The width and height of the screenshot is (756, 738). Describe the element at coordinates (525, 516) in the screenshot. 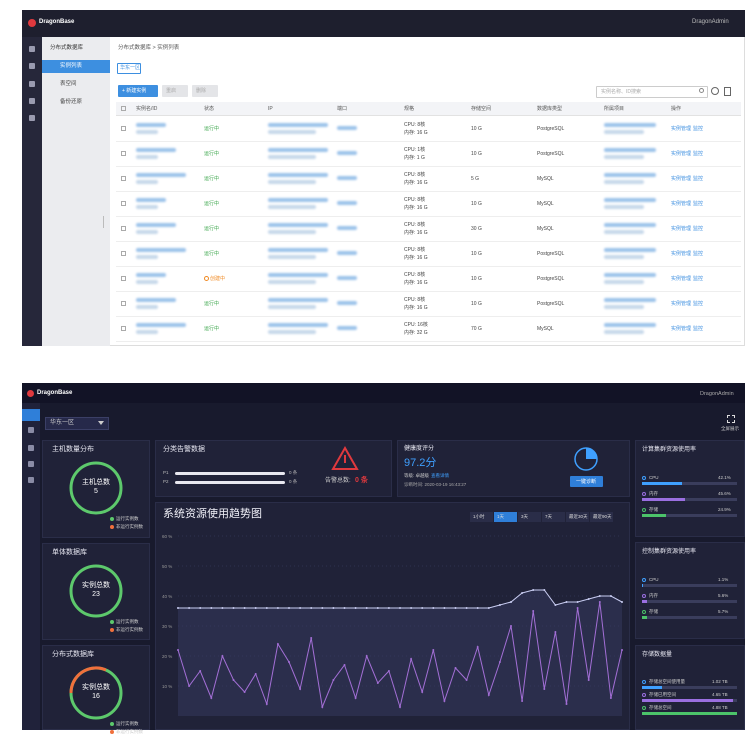

I see `range-tab-label: 3天` at that location.